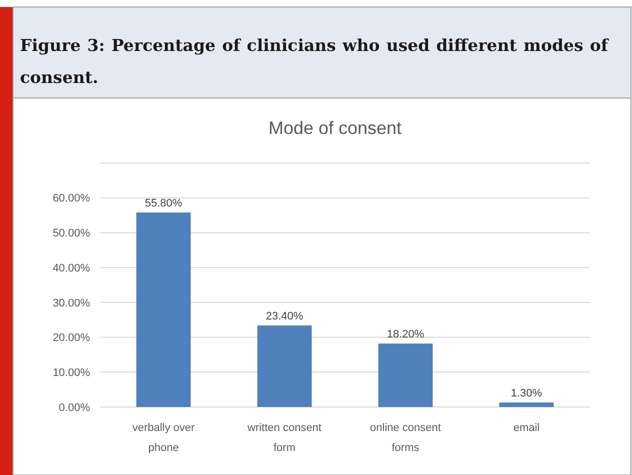 Image resolution: width=632 pixels, height=475 pixels. Describe the element at coordinates (315, 62) in the screenshot. I see `caption: Figure 3: Percentage of clinicians who used different modes of consent.` at that location.